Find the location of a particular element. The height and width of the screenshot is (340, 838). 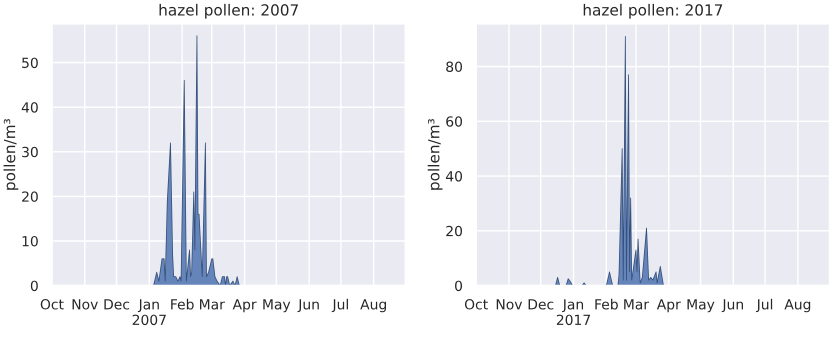

chart-title: hazel pollen: 2007 is located at coordinates (229, 11).